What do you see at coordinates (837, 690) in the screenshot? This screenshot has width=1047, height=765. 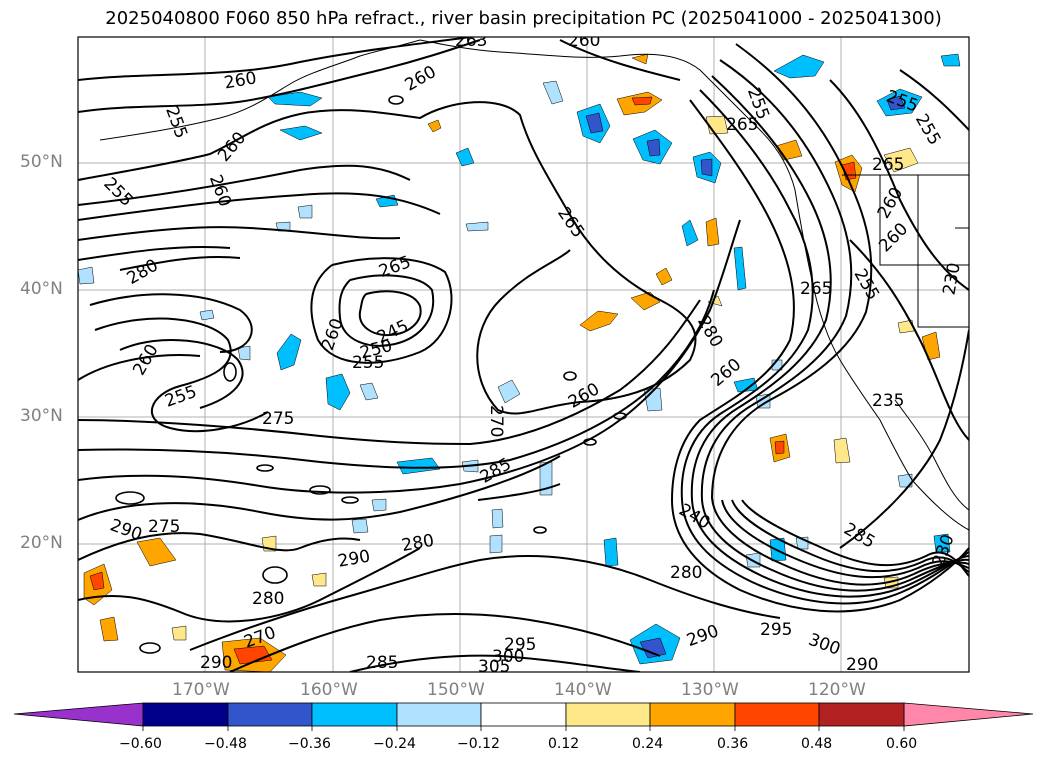 I see `lon-label-120w: 120°W` at bounding box center [837, 690].